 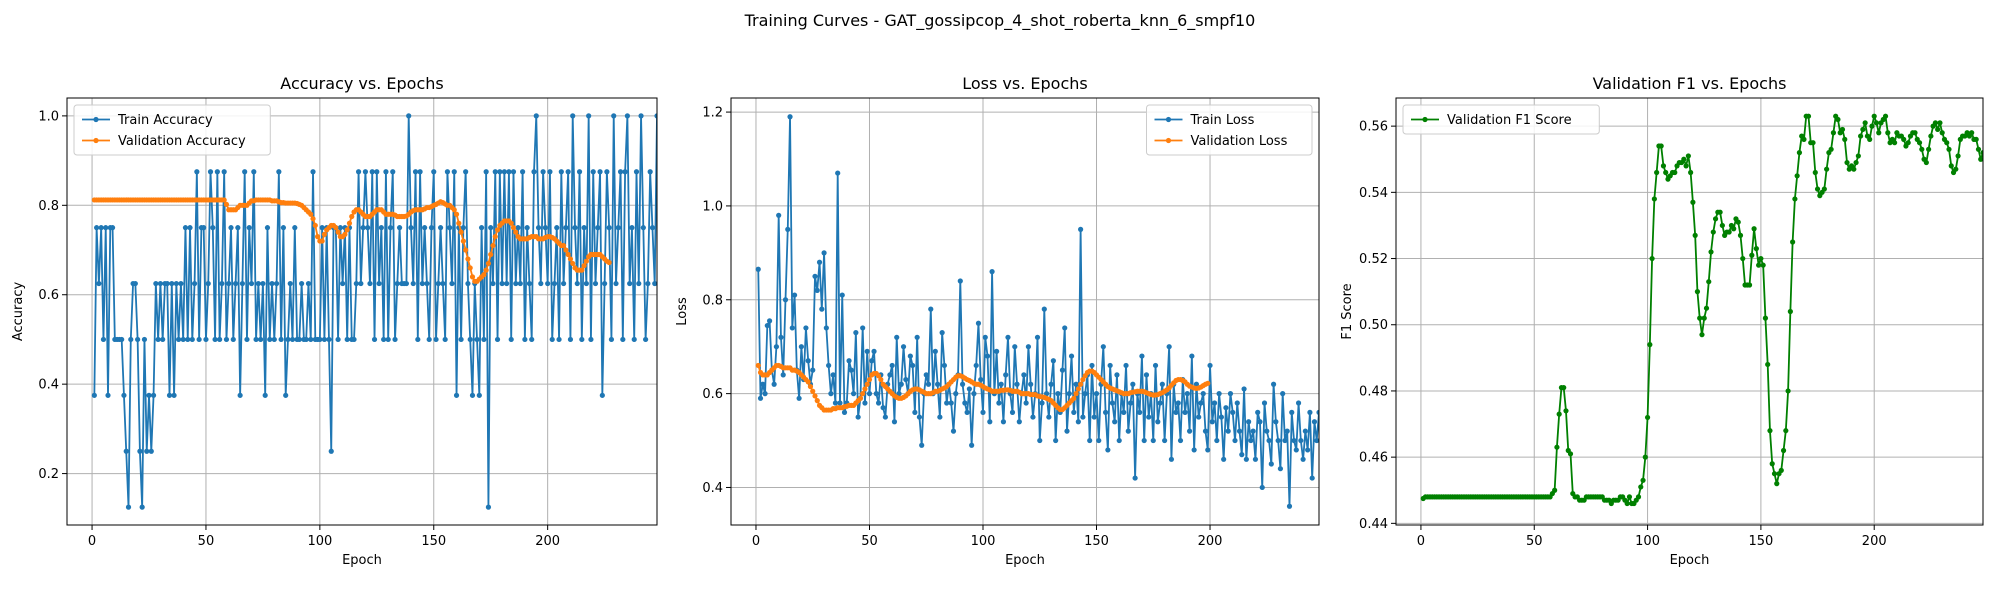 What do you see at coordinates (1373, 391) in the screenshot?
I see `f1-ytick-label: 0.48` at bounding box center [1373, 391].